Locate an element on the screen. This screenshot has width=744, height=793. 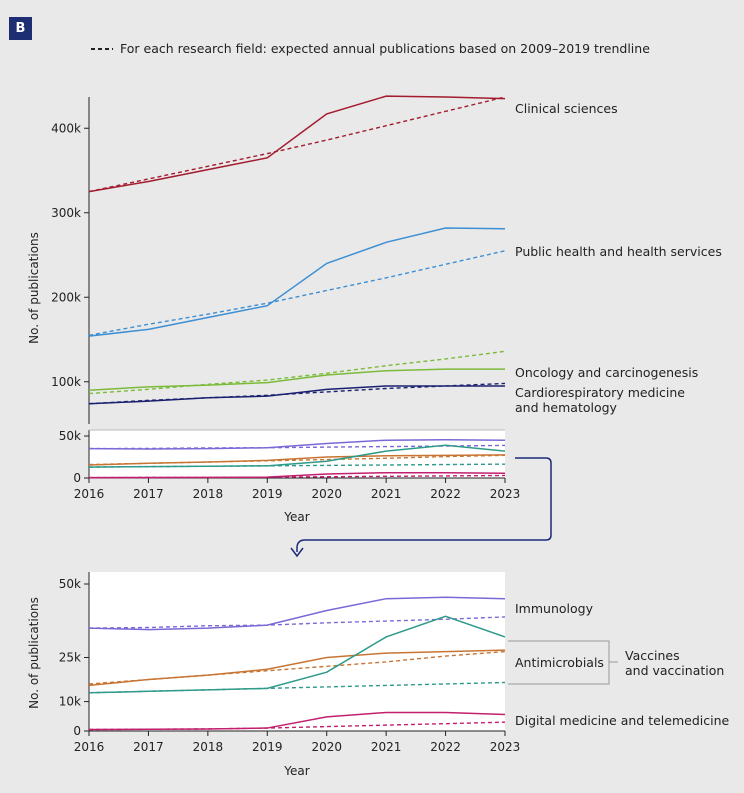
trend-line-antimicrobials is located at coordinates (297, 460).